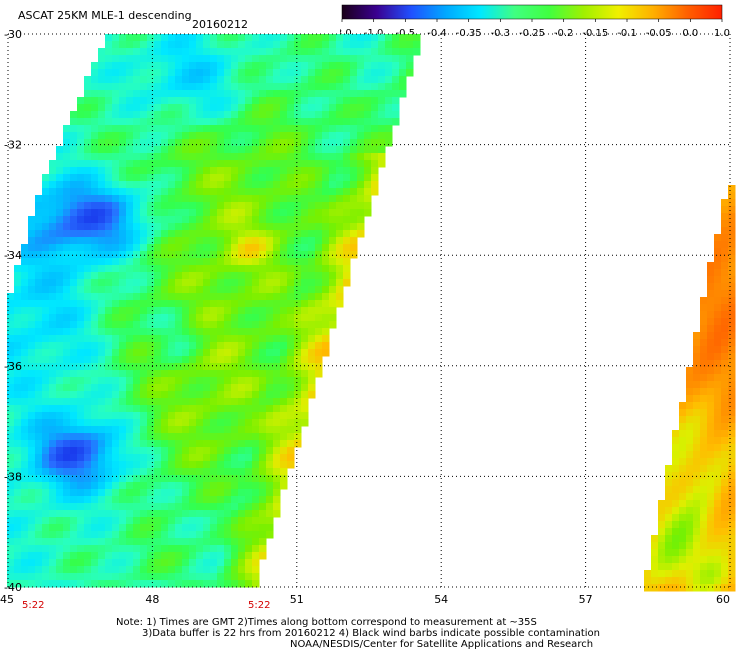 The height and width of the screenshot is (651, 740). I want to click on lon-tick-label: 60, so click(723, 599).